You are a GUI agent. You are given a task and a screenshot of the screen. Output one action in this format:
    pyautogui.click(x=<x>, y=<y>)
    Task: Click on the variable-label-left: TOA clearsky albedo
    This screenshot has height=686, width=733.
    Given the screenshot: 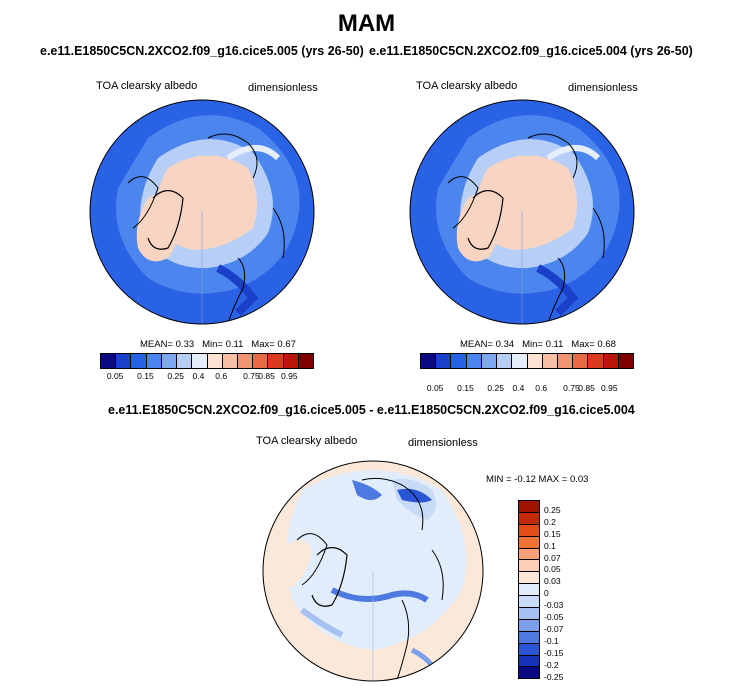 What is the action you would take?
    pyautogui.click(x=147, y=86)
    